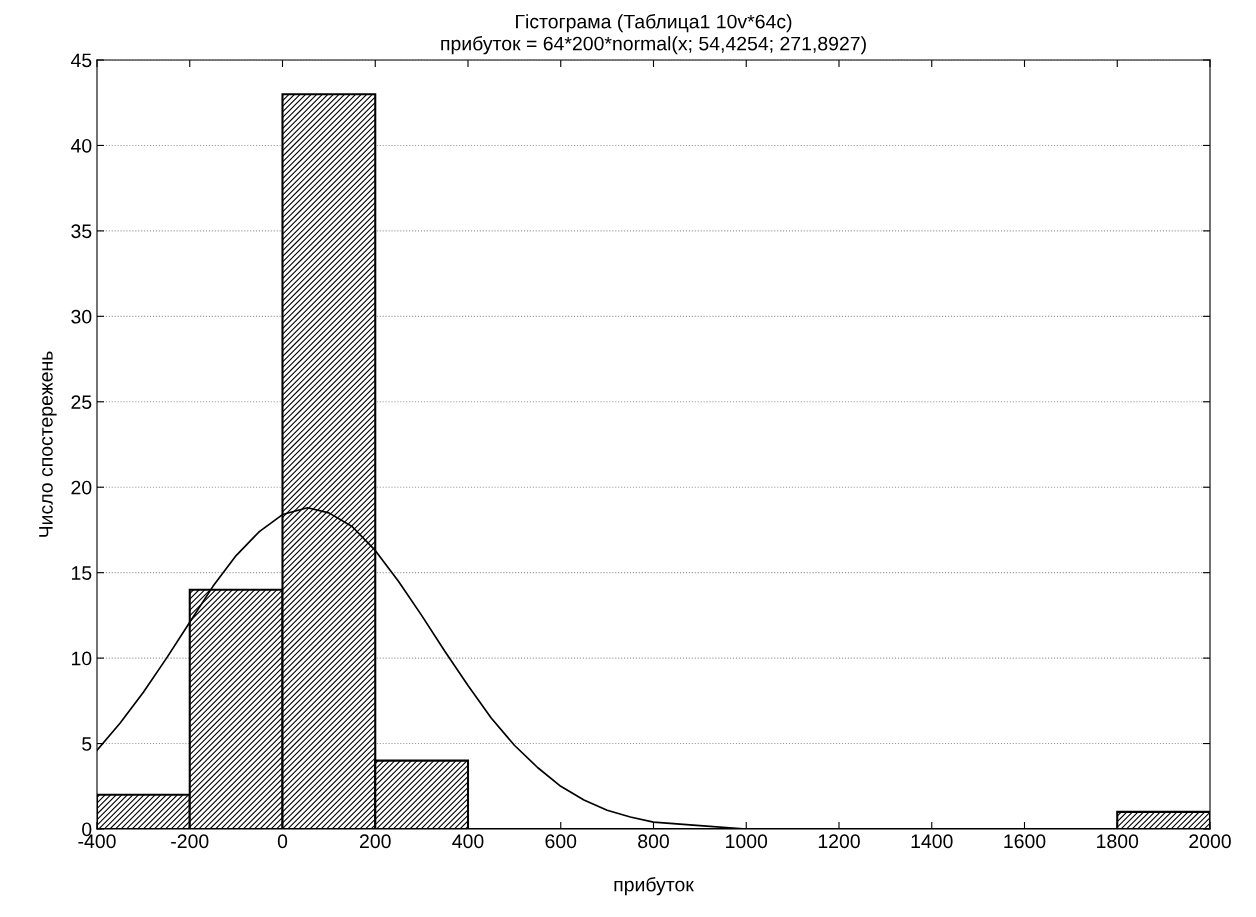  I want to click on x-tick-label: 1400, so click(932, 841).